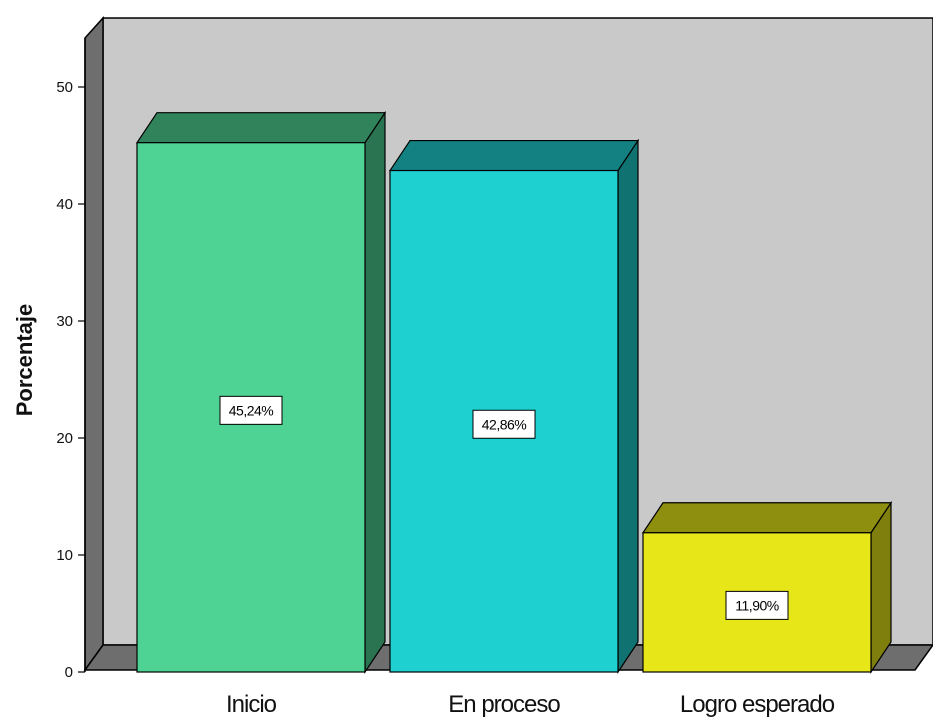 This screenshot has width=933, height=720. Describe the element at coordinates (70, 380) in the screenshot. I see `y-ticks: 0 10 20 30 40 50` at that location.